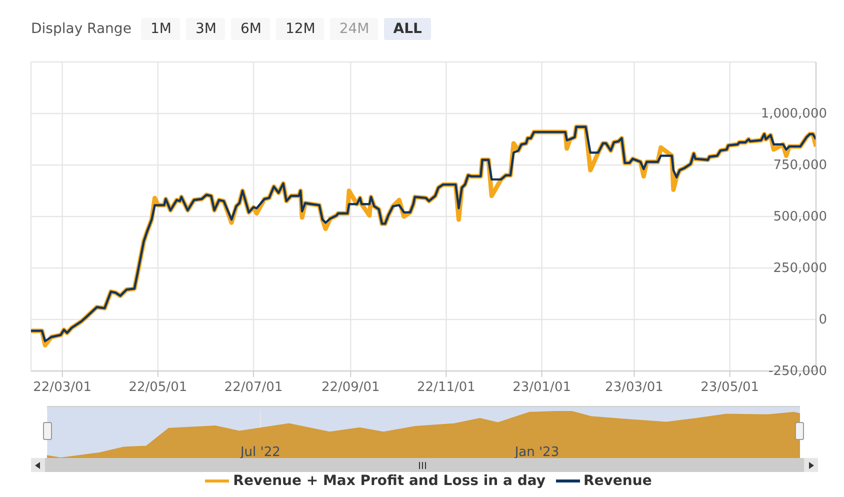  Describe the element at coordinates (160, 29) in the screenshot. I see `text: 1M` at that location.